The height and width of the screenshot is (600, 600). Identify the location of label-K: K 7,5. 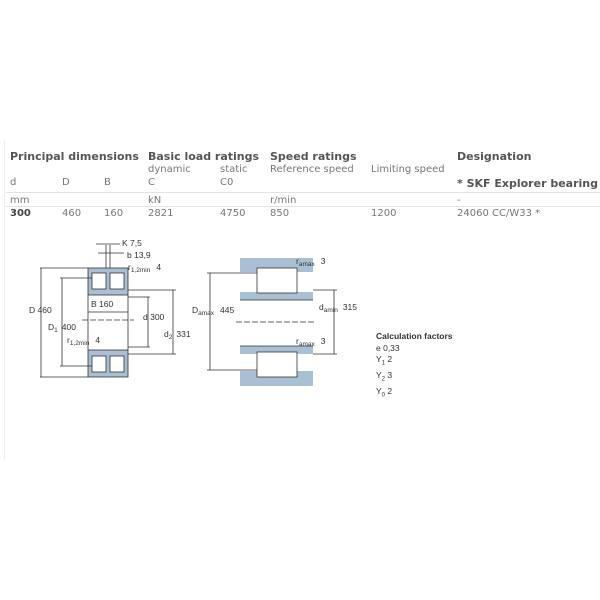
(132, 243).